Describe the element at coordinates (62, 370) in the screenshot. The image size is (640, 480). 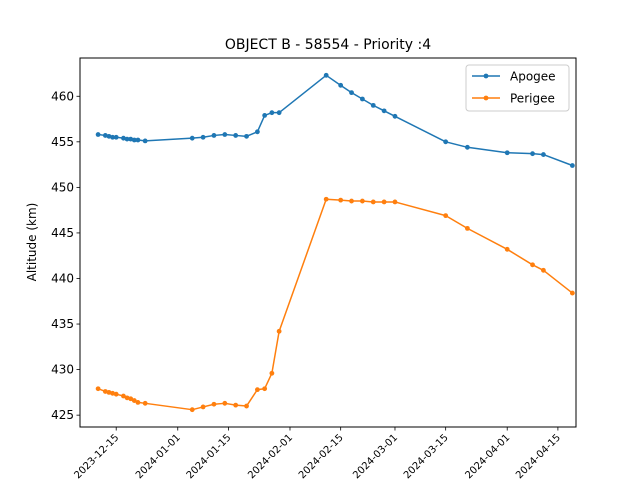
I see `y-tick-label: 430` at that location.